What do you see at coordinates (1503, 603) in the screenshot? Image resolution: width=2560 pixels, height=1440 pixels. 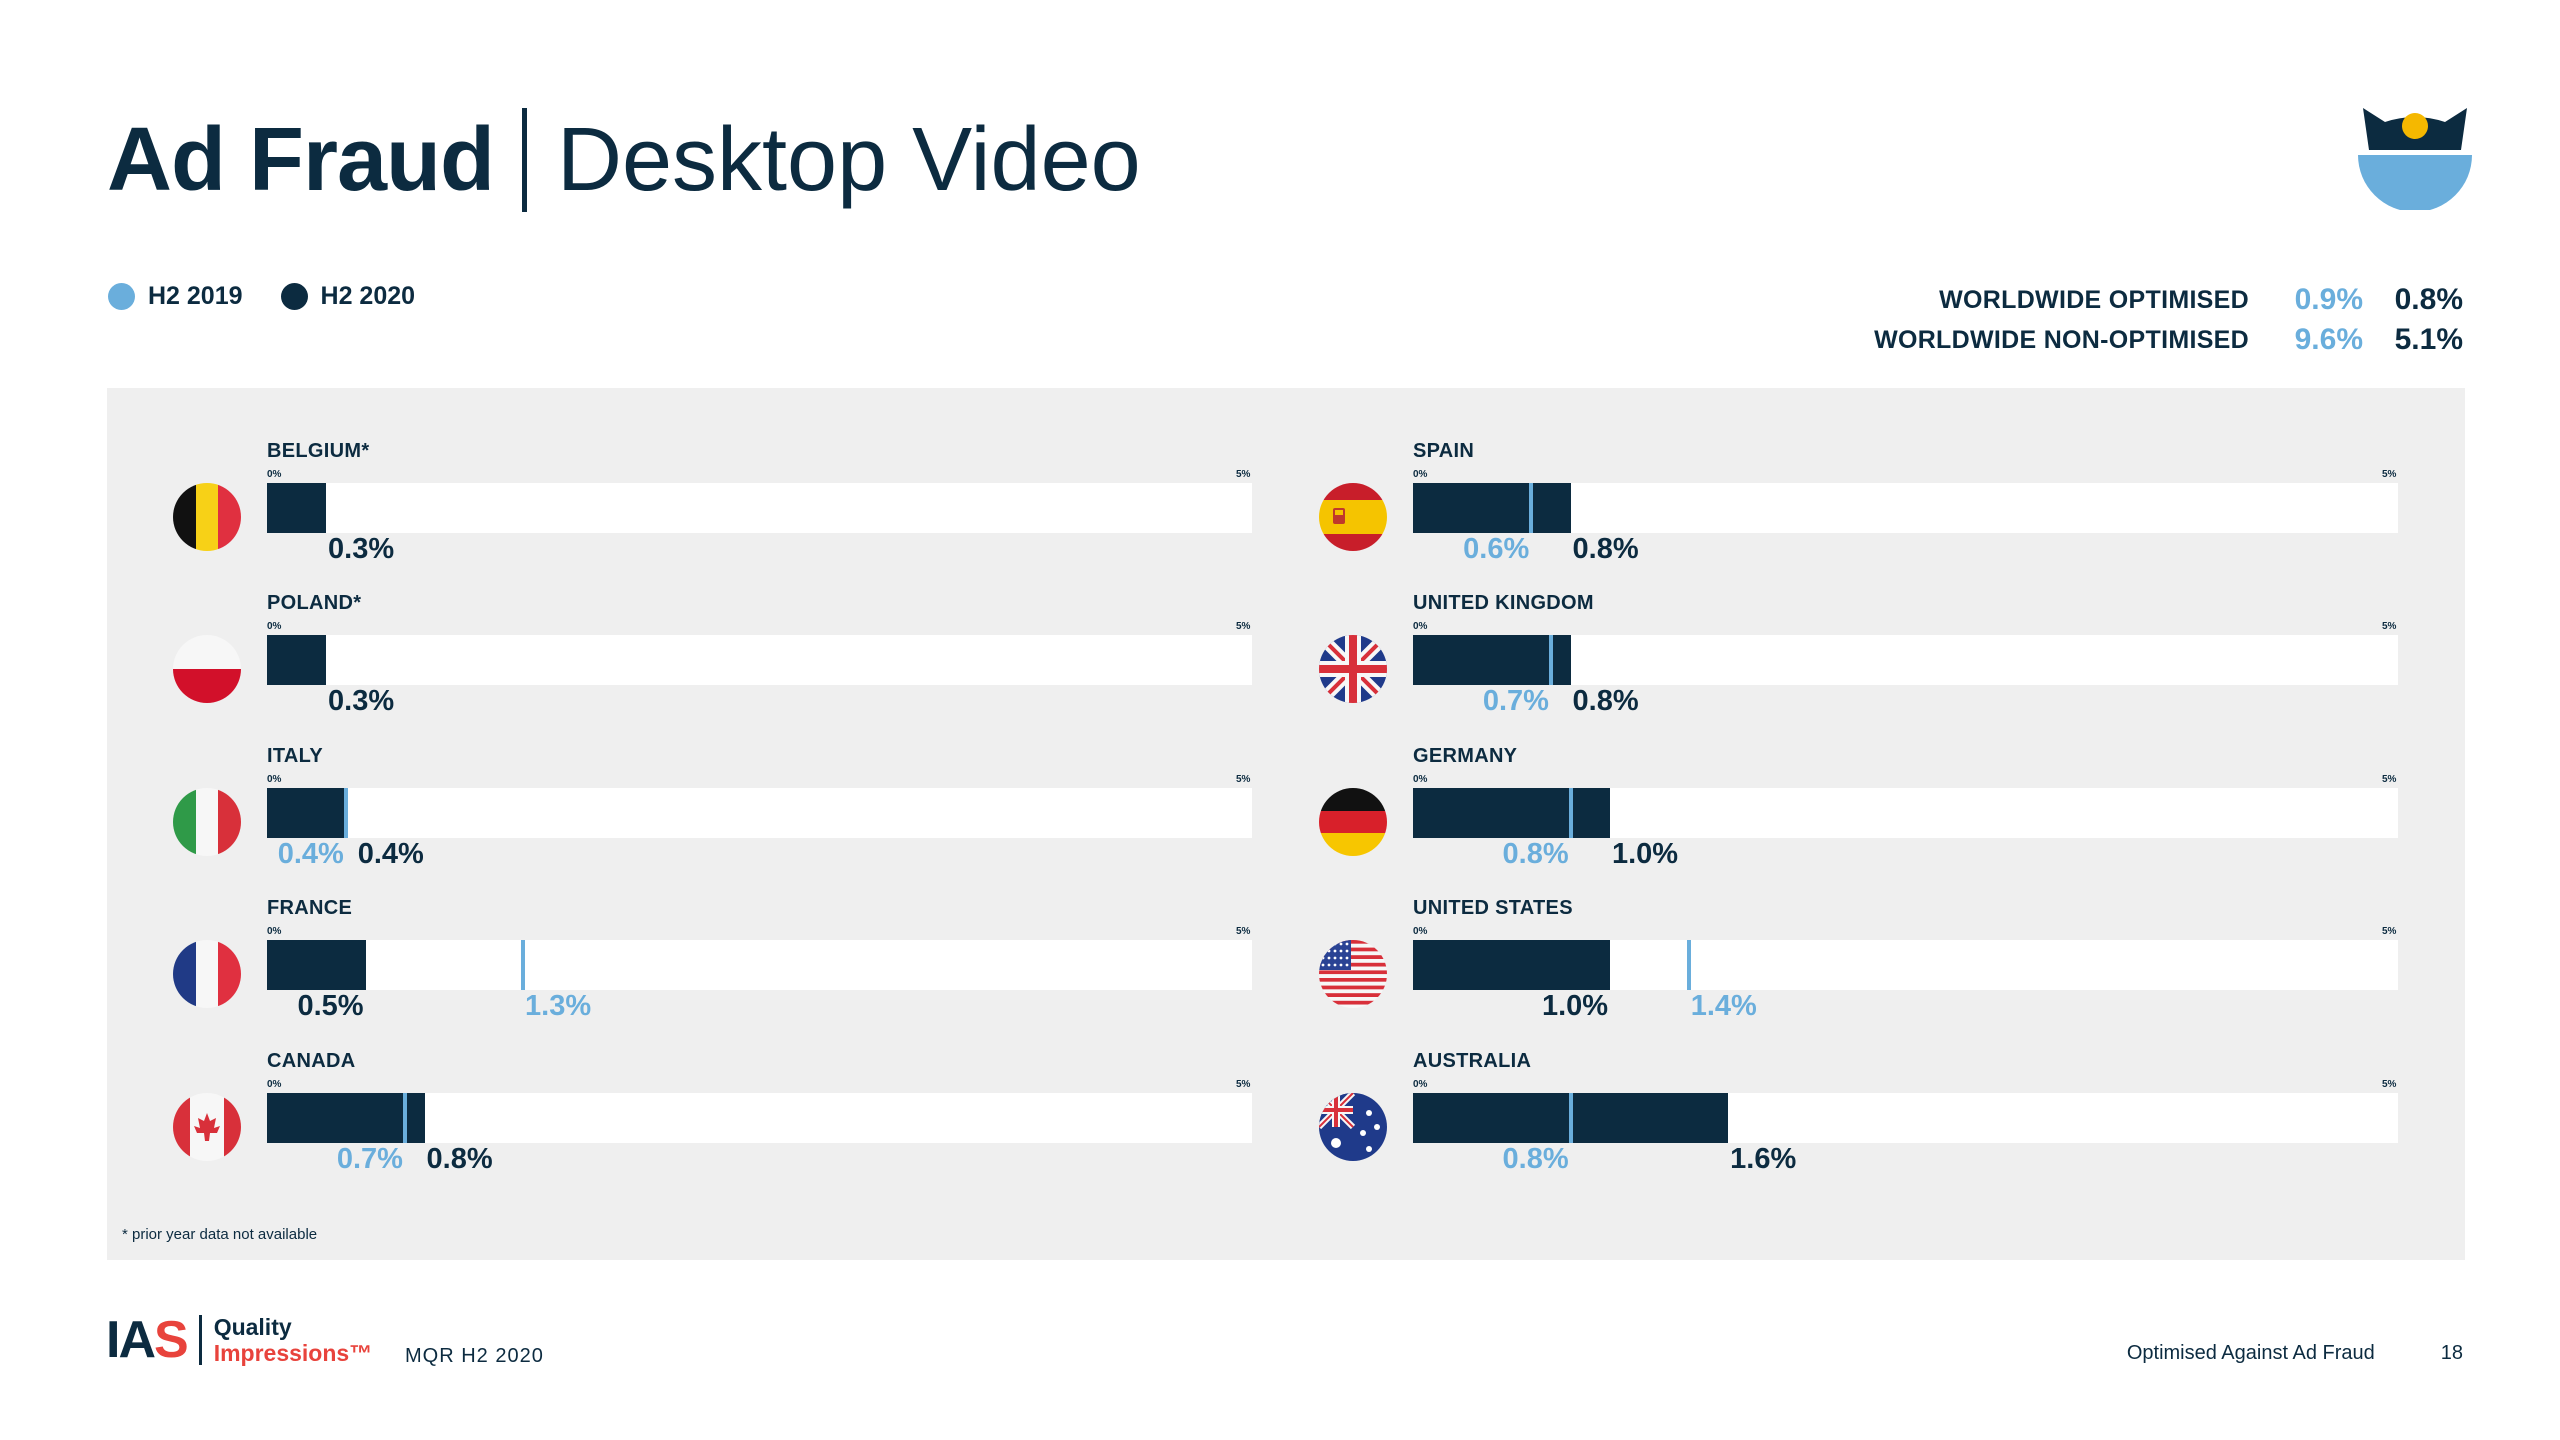 I see `country-label-united-kingdom: UNITED KINGDOM` at bounding box center [1503, 603].